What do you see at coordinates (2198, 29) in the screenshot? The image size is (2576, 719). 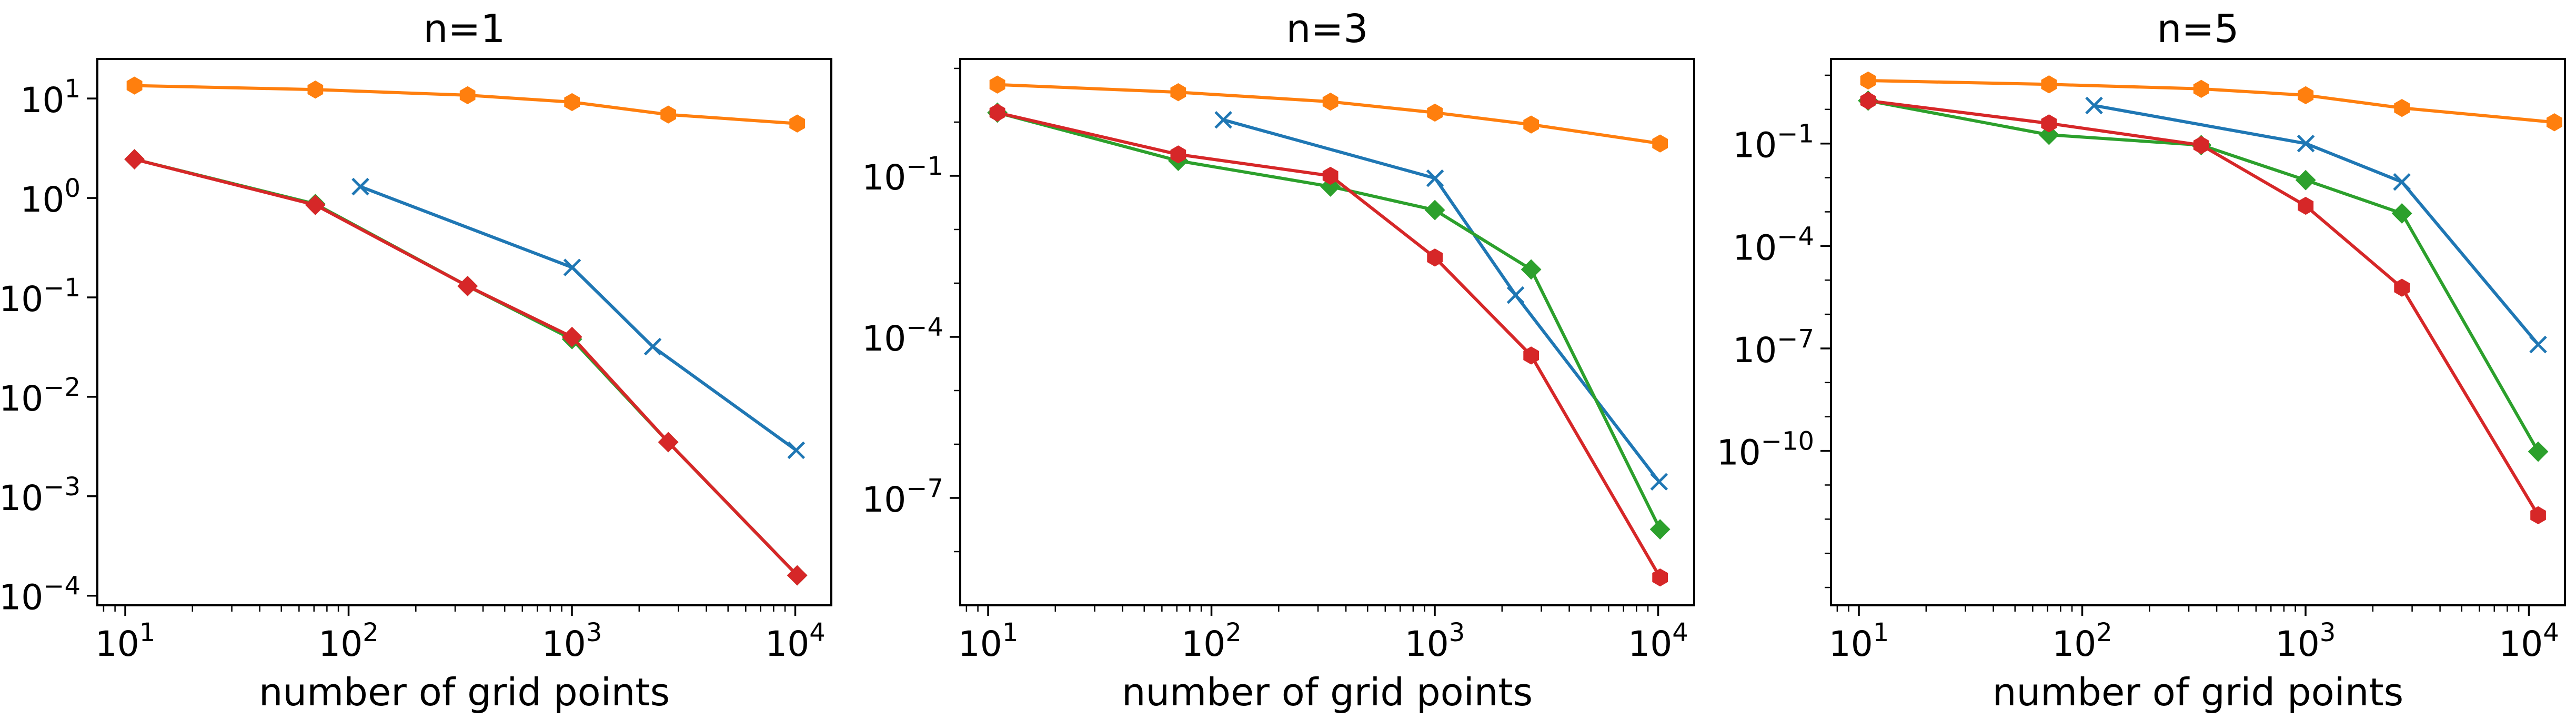 I see `chart-title: n=5` at bounding box center [2198, 29].